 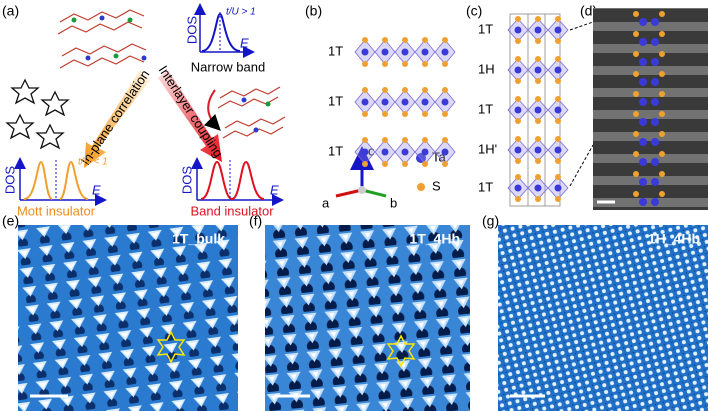 I want to click on atom-column, so click(x=649, y=108).